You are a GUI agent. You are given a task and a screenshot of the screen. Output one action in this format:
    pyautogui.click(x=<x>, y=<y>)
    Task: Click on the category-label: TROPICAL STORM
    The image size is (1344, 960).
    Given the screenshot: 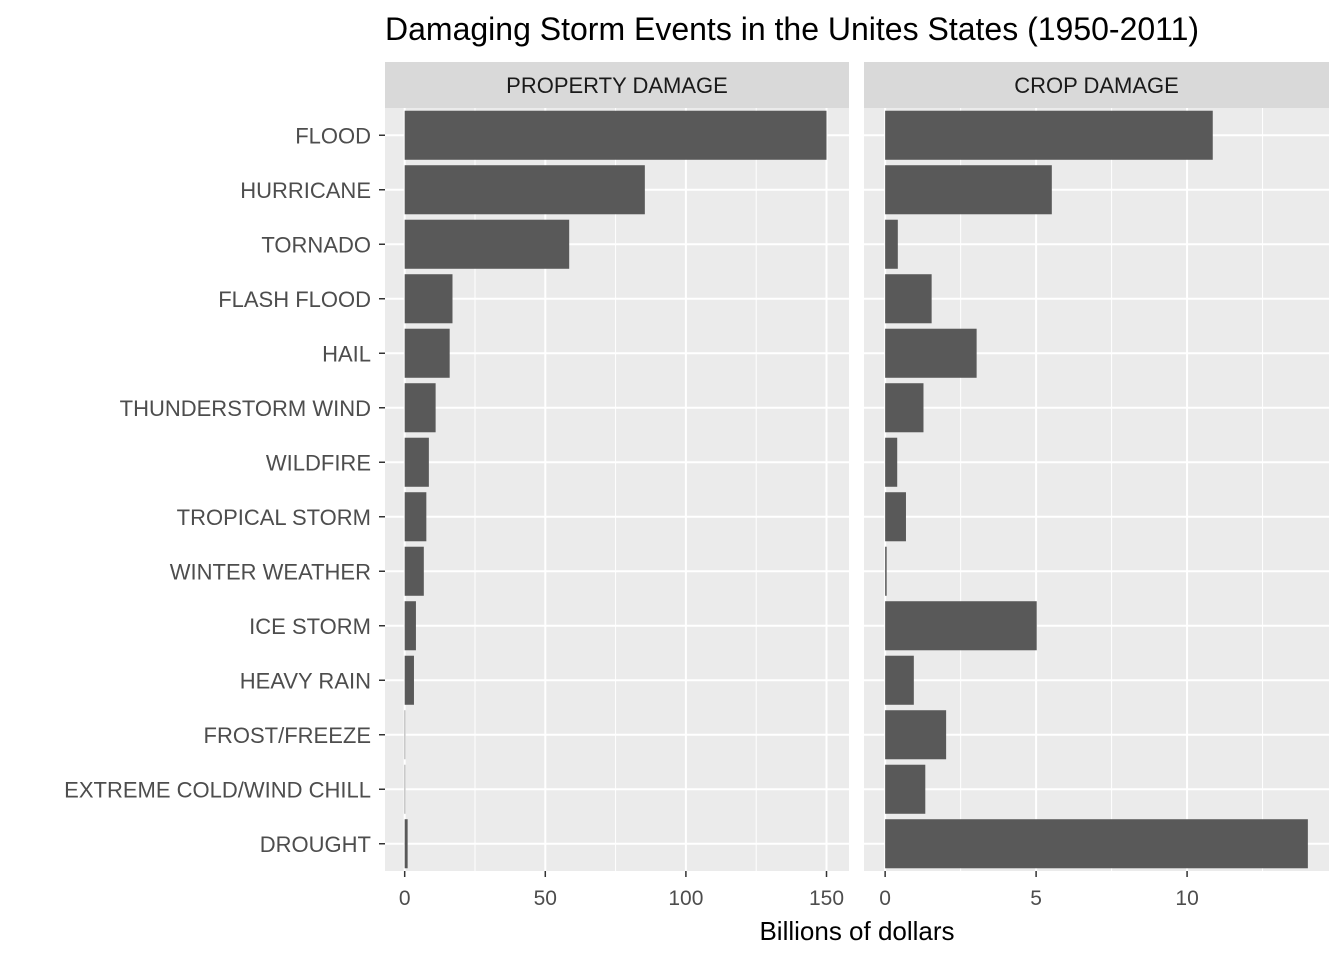 What is the action you would take?
    pyautogui.click(x=274, y=517)
    